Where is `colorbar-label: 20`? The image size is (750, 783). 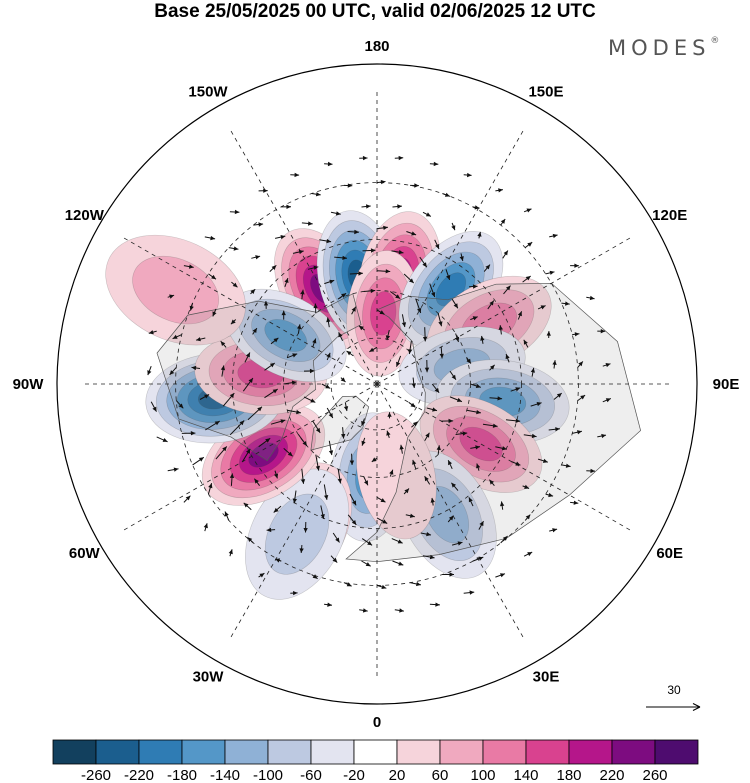 colorbar-label: 20 is located at coordinates (397, 775).